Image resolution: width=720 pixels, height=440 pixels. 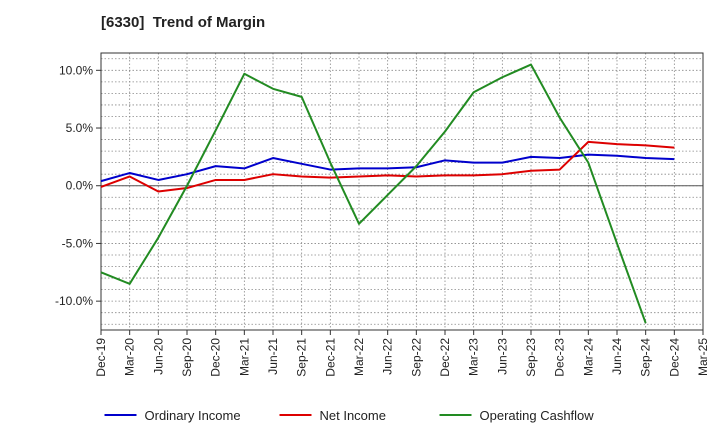 I want to click on x-tick-label: Sep-20, so click(x=187, y=357).